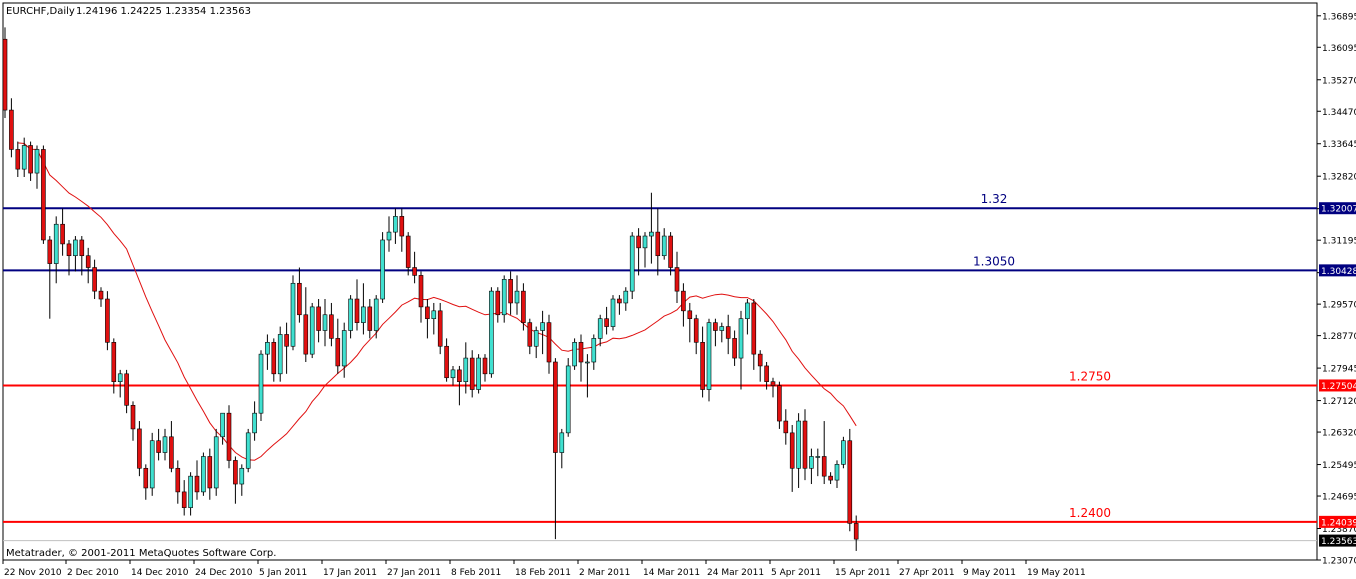 The image size is (1356, 579). Describe the element at coordinates (543, 573) in the screenshot. I see `x-tick-label: 18 Feb 2011` at that location.